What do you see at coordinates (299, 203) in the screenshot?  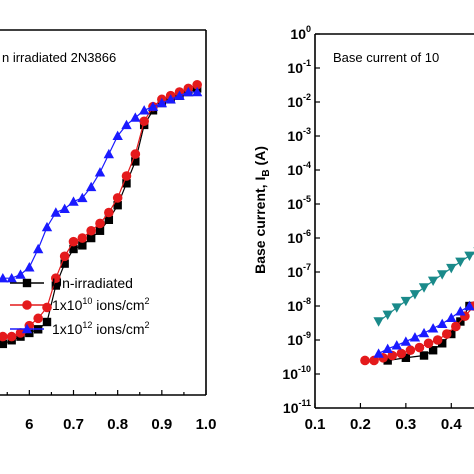 I see `right-y-tick-label: 10⁻⁵` at bounding box center [299, 203].